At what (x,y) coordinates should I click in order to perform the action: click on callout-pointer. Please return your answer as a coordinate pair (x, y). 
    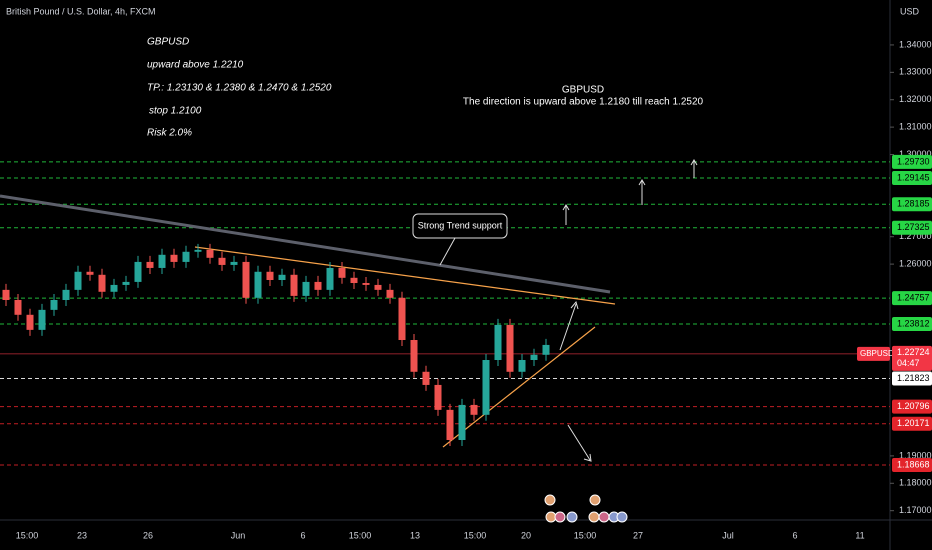
    Looking at the image, I should click on (447, 251).